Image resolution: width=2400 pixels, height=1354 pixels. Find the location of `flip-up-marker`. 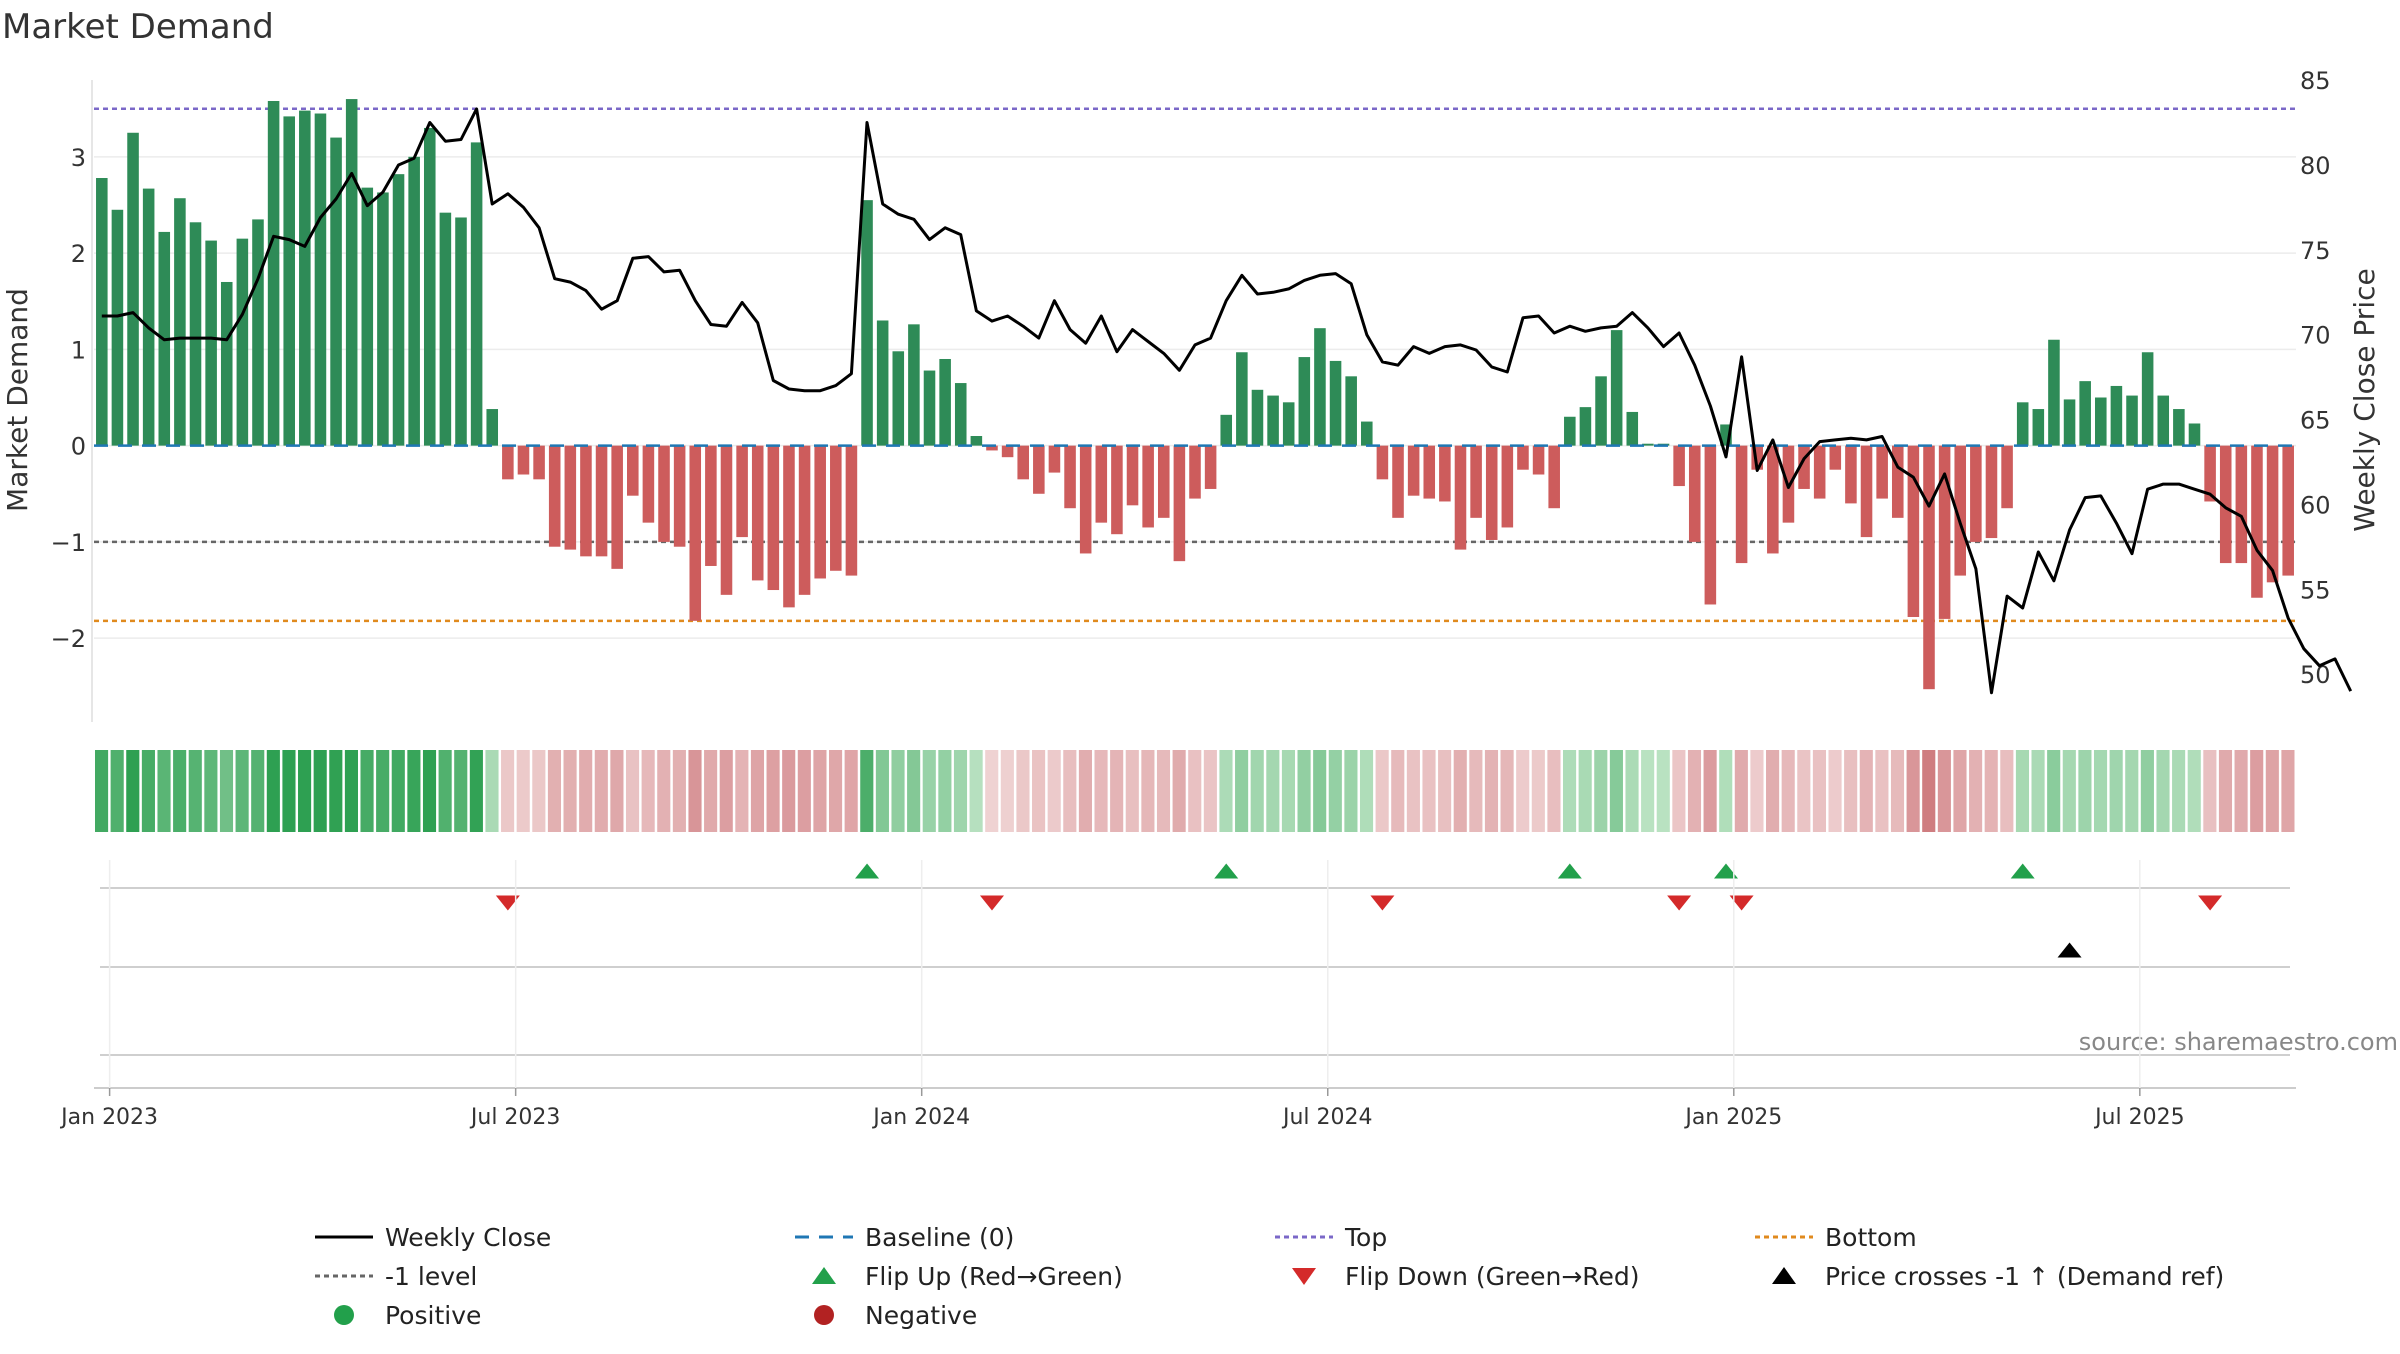

flip-up-marker is located at coordinates (1725, 871).